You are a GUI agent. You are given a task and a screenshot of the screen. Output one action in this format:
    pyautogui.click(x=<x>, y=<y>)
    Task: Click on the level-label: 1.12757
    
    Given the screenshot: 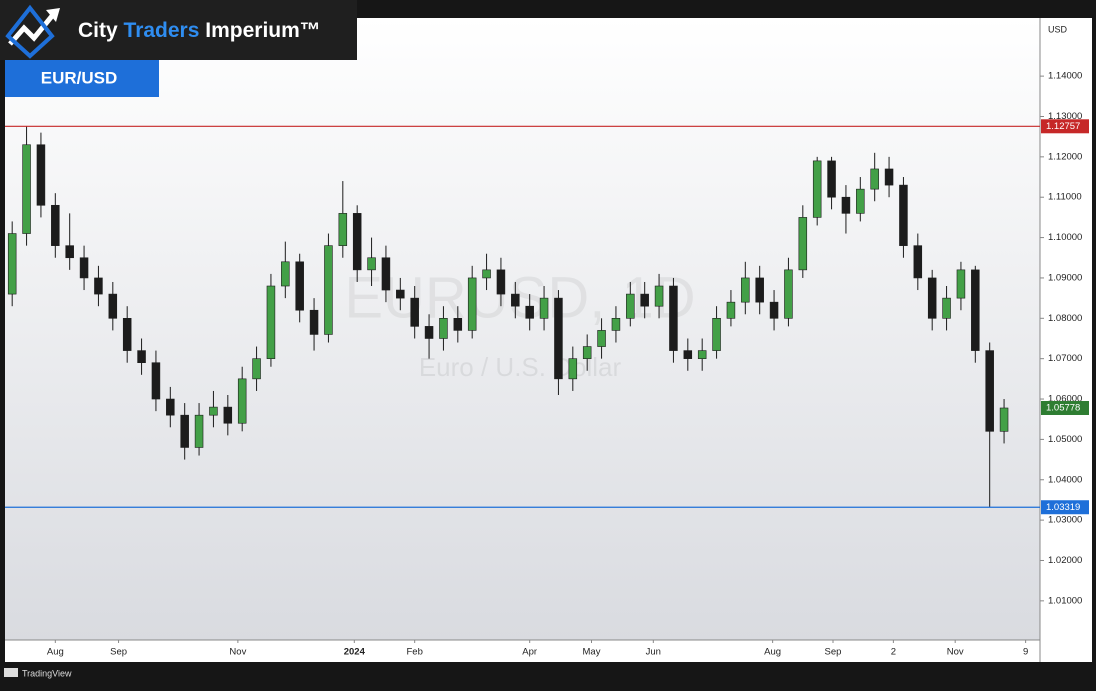 What is the action you would take?
    pyautogui.click(x=1063, y=126)
    